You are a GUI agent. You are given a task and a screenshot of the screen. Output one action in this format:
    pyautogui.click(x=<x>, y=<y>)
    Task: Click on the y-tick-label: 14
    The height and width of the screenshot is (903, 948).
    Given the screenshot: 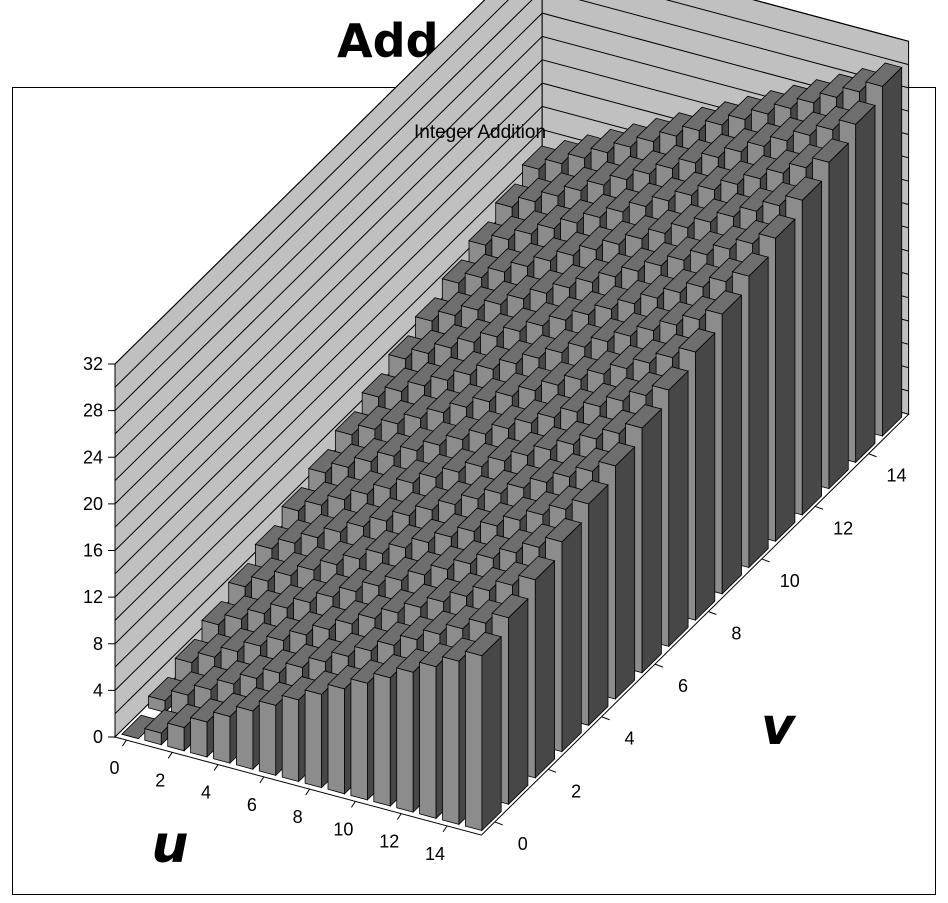 What is the action you would take?
    pyautogui.click(x=897, y=476)
    